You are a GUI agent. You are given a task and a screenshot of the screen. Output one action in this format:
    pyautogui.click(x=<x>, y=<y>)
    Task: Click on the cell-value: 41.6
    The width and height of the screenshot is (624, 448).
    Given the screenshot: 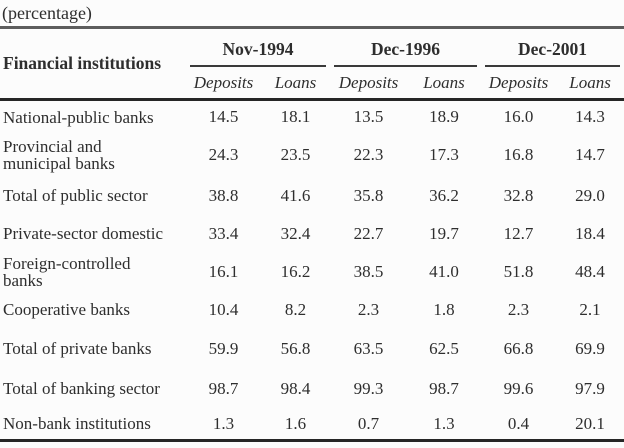 What is the action you would take?
    pyautogui.click(x=295, y=195)
    